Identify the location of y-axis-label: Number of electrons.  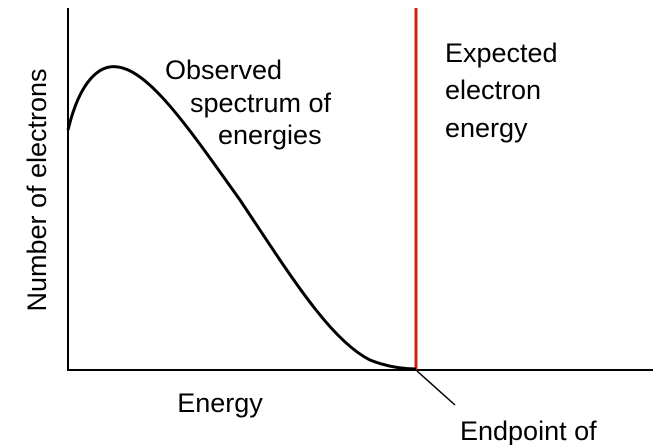
(37, 189).